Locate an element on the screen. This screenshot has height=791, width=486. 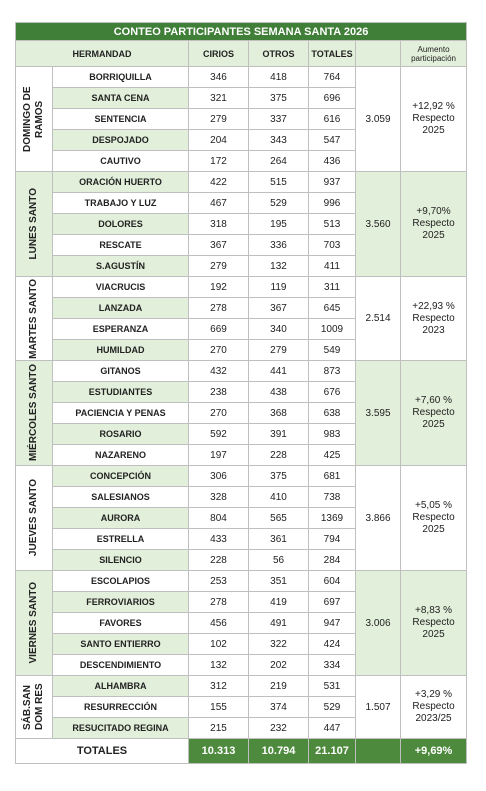
day-label: LUNES SANTO is located at coordinates (33, 224).